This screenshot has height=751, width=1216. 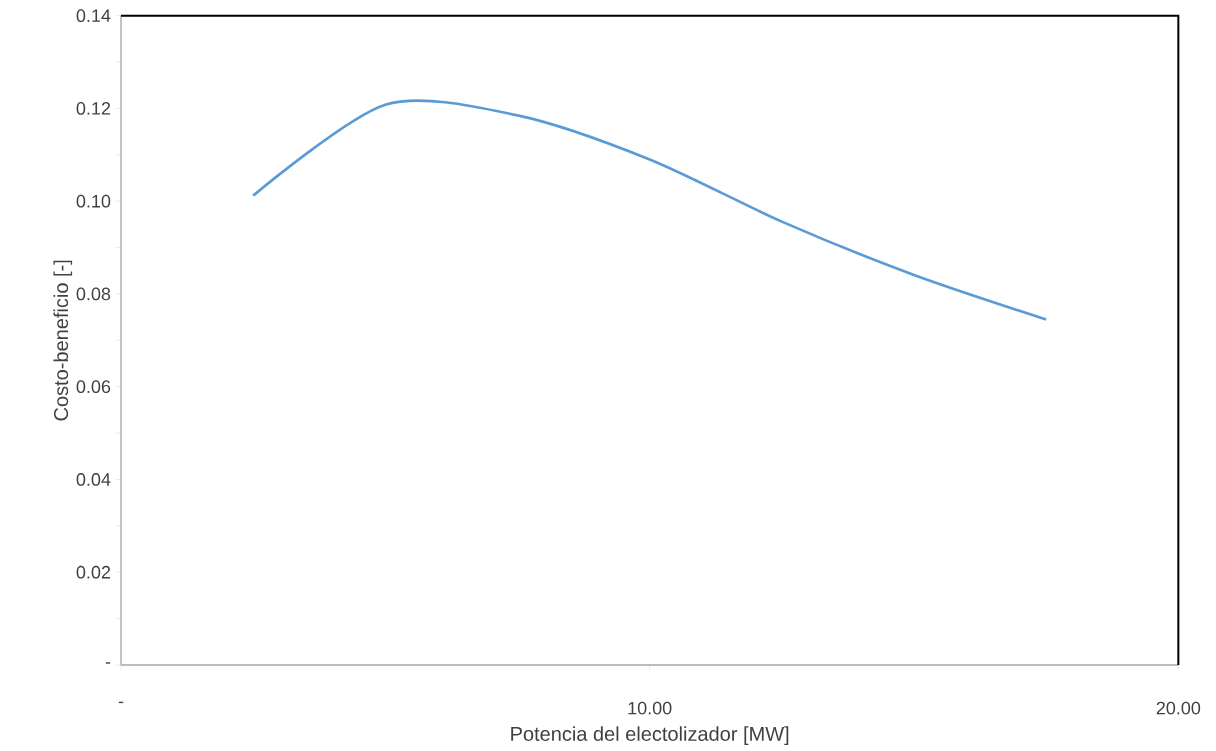 What do you see at coordinates (650, 708) in the screenshot?
I see `x-tick-label: 10.00` at bounding box center [650, 708].